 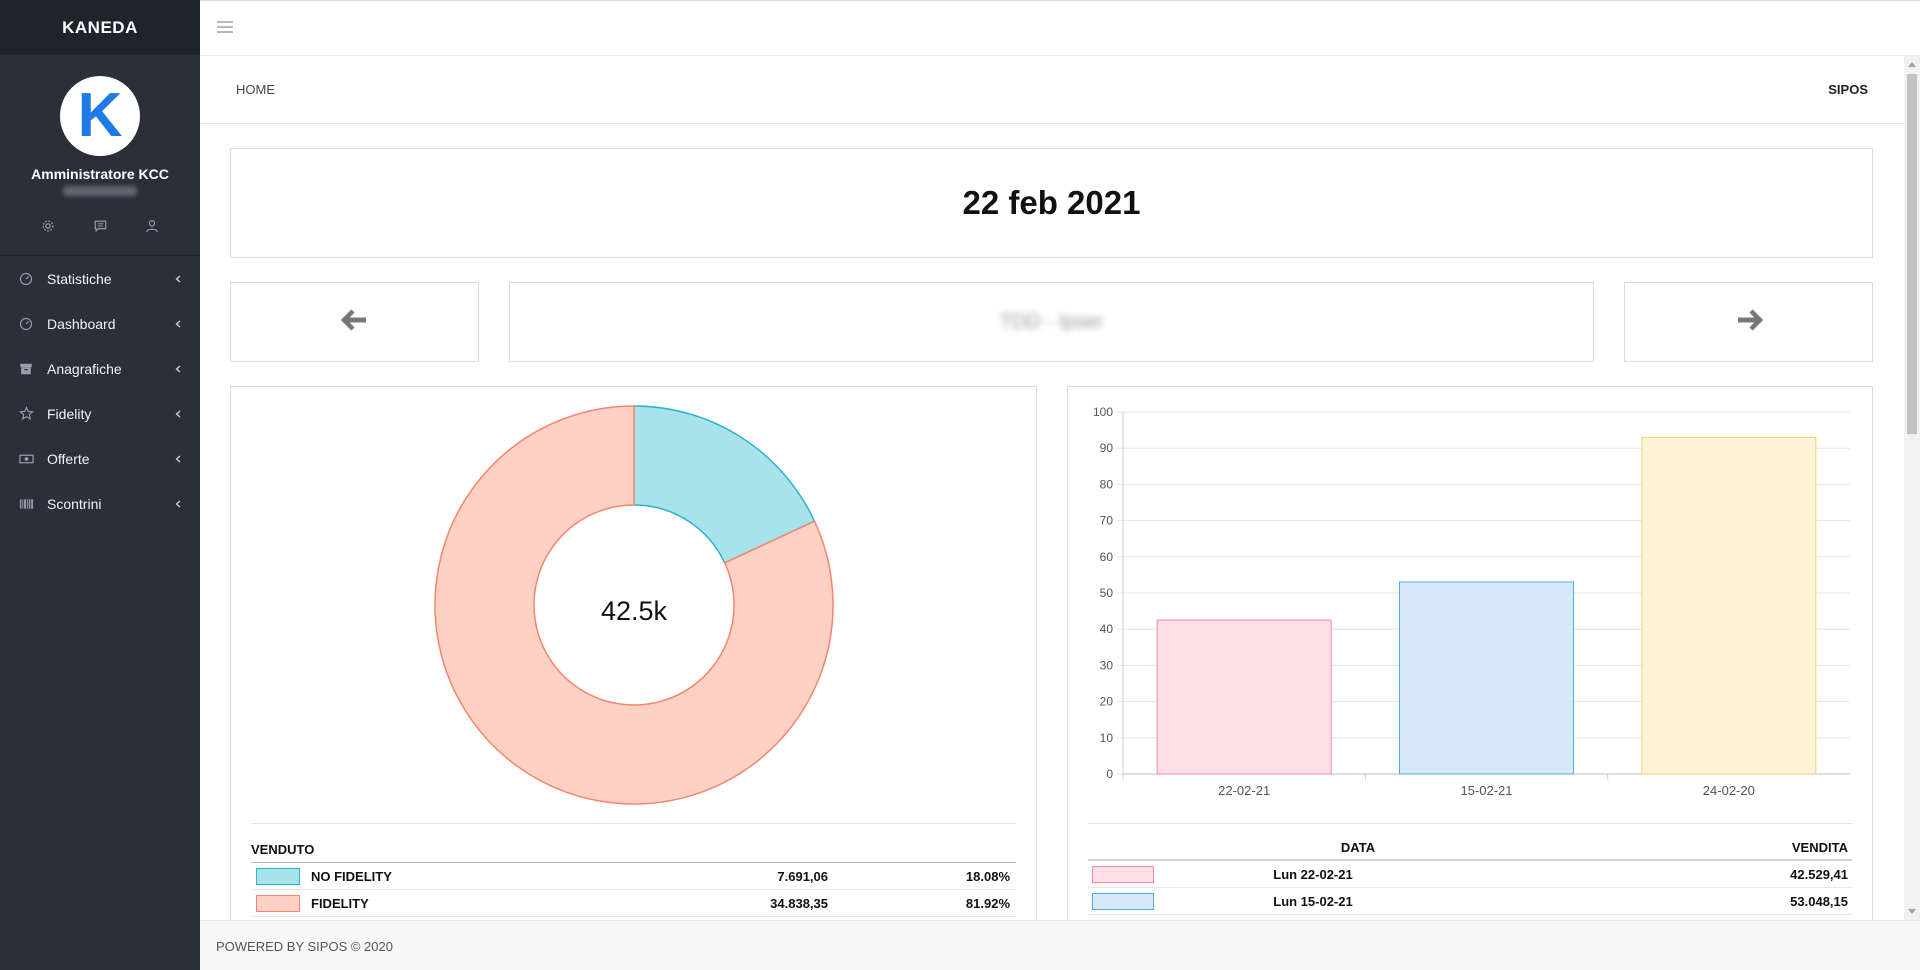 What do you see at coordinates (1107, 738) in the screenshot?
I see `y-tick-label: 10` at bounding box center [1107, 738].